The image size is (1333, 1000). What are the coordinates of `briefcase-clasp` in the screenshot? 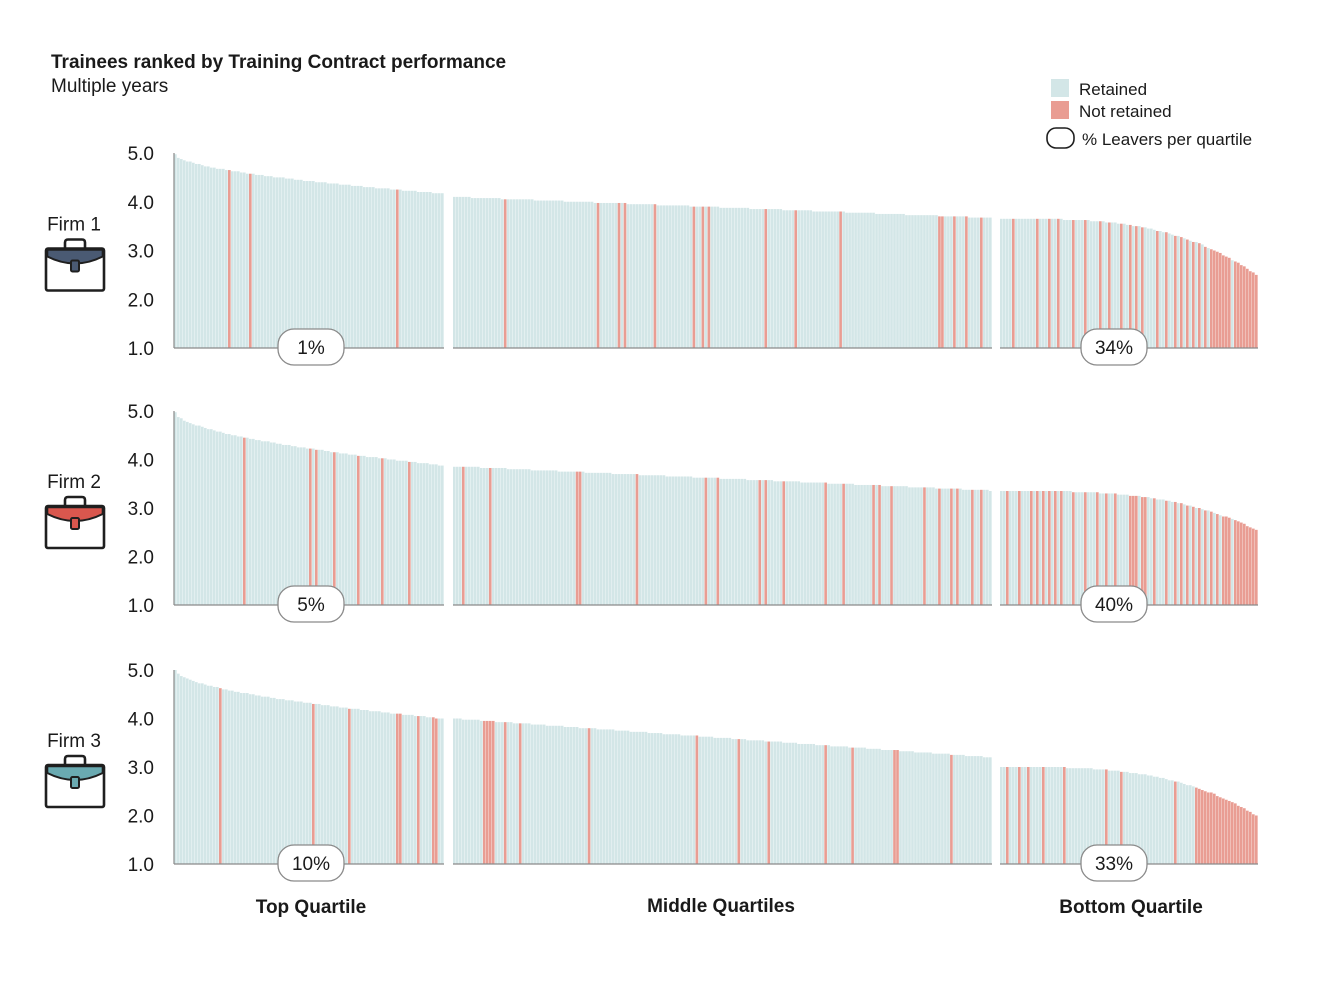 It's located at (75, 523).